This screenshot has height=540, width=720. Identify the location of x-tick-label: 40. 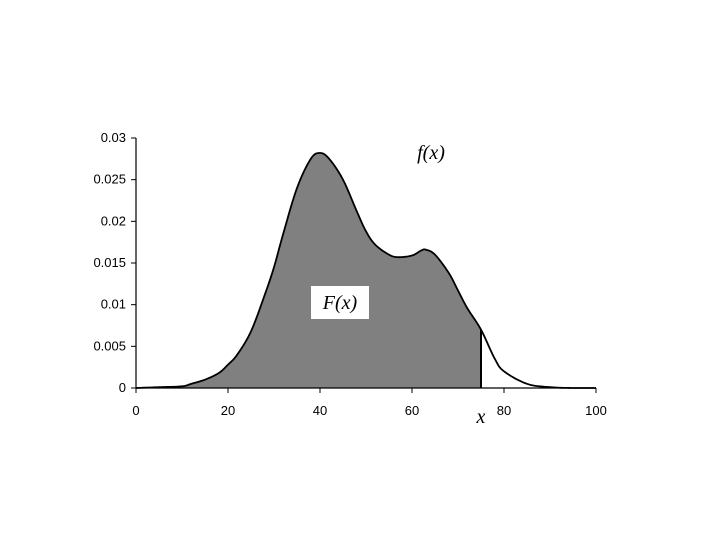
(320, 410).